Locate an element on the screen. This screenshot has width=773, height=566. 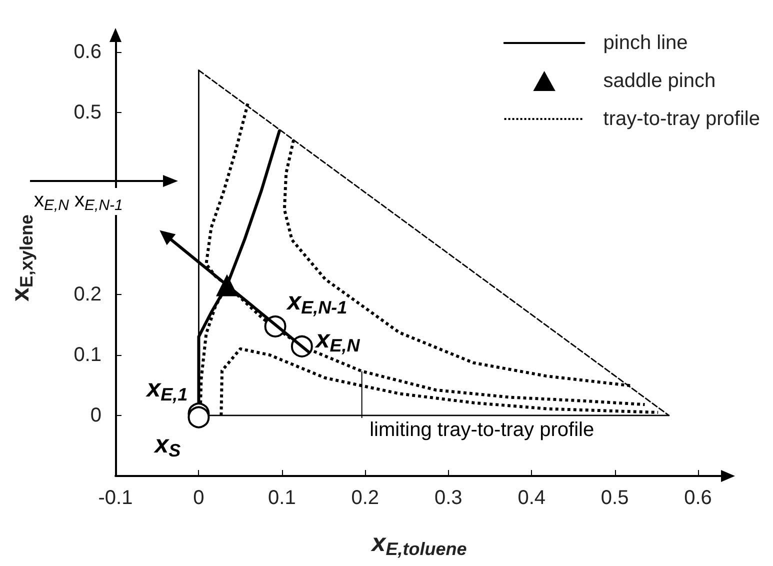
y-tick-label: 0.6 is located at coordinates (88, 52).